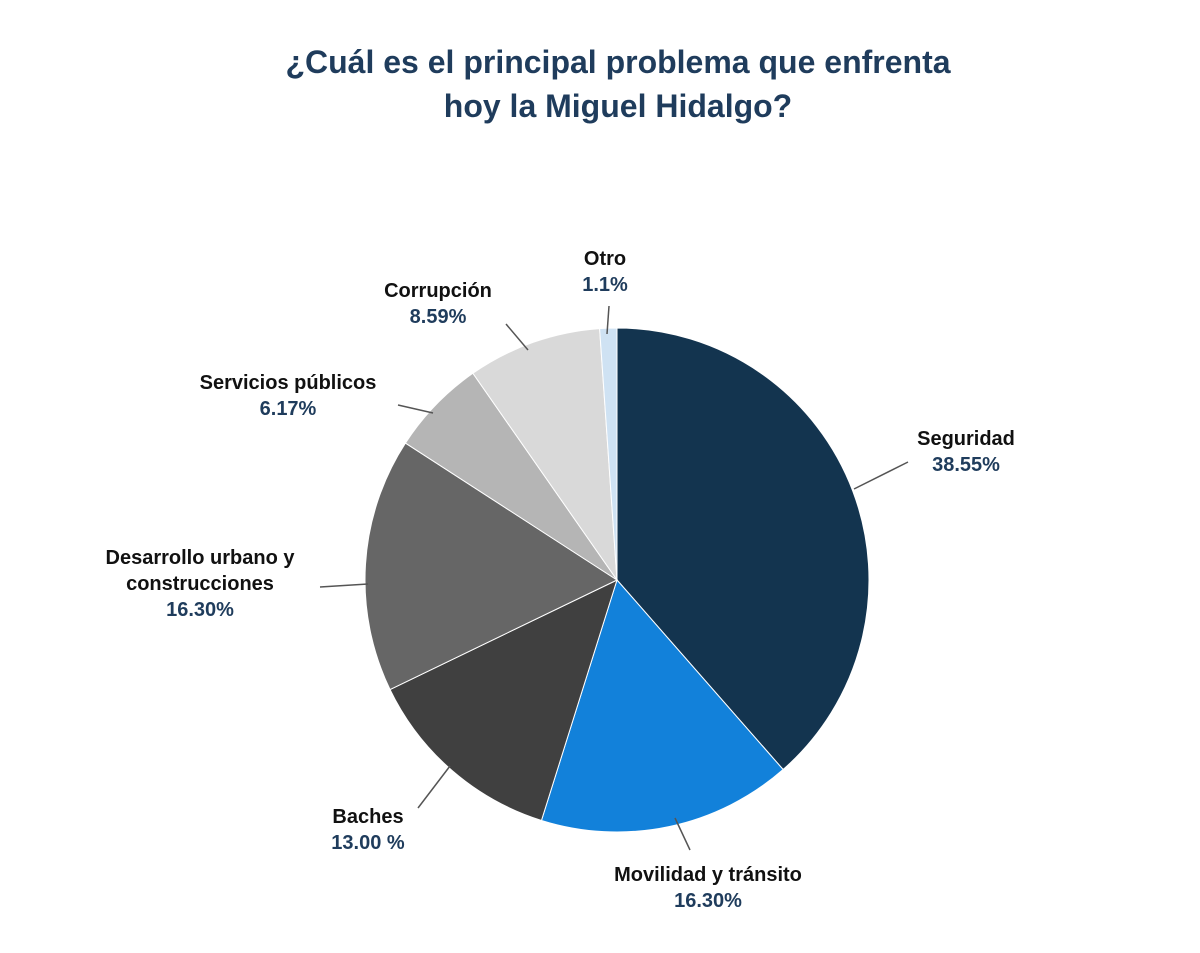  Describe the element at coordinates (200, 558) in the screenshot. I see `slice-label-name: Desarrollo urbano y` at that location.